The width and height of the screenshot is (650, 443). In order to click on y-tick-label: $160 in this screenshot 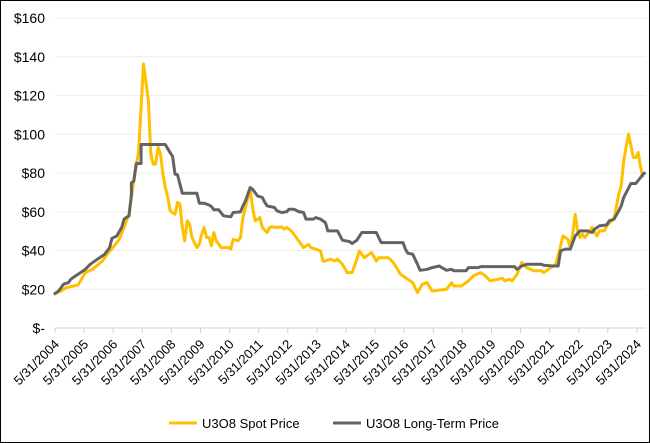, I will do `click(29, 18)`.